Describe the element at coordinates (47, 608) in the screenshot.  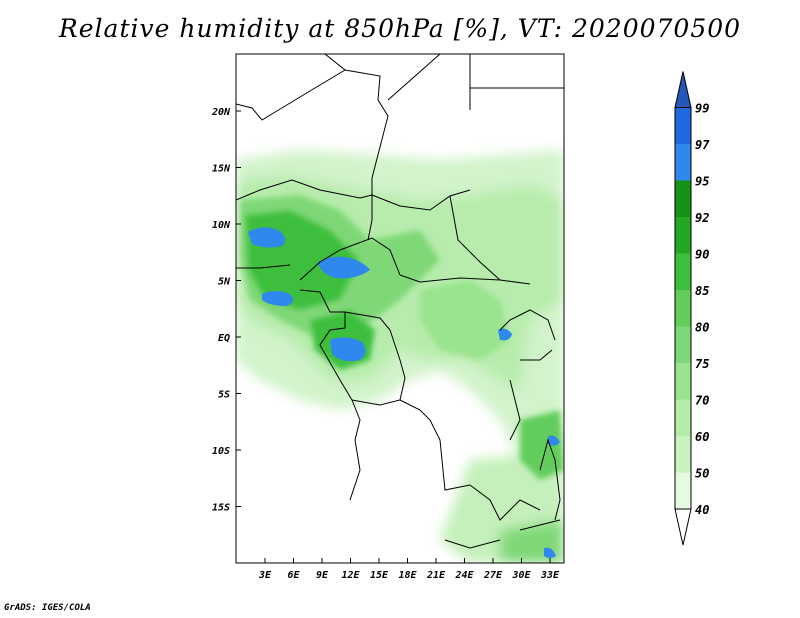
I see `grads-credit: GrADS: IGES/COLA` at that location.